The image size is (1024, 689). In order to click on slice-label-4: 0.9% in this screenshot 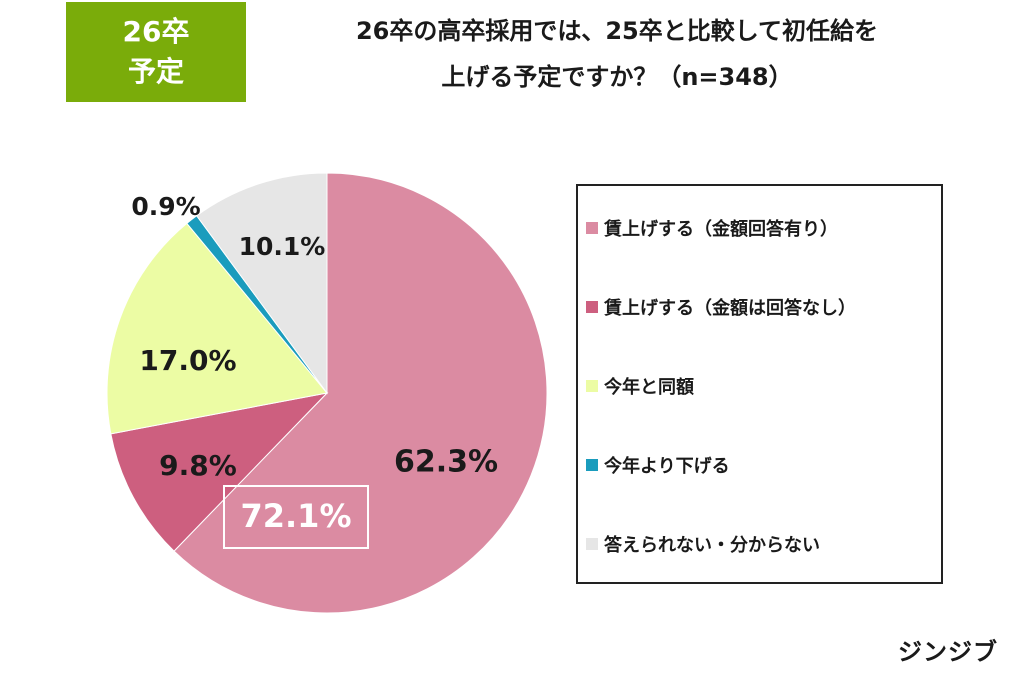, I will do `click(165, 206)`.